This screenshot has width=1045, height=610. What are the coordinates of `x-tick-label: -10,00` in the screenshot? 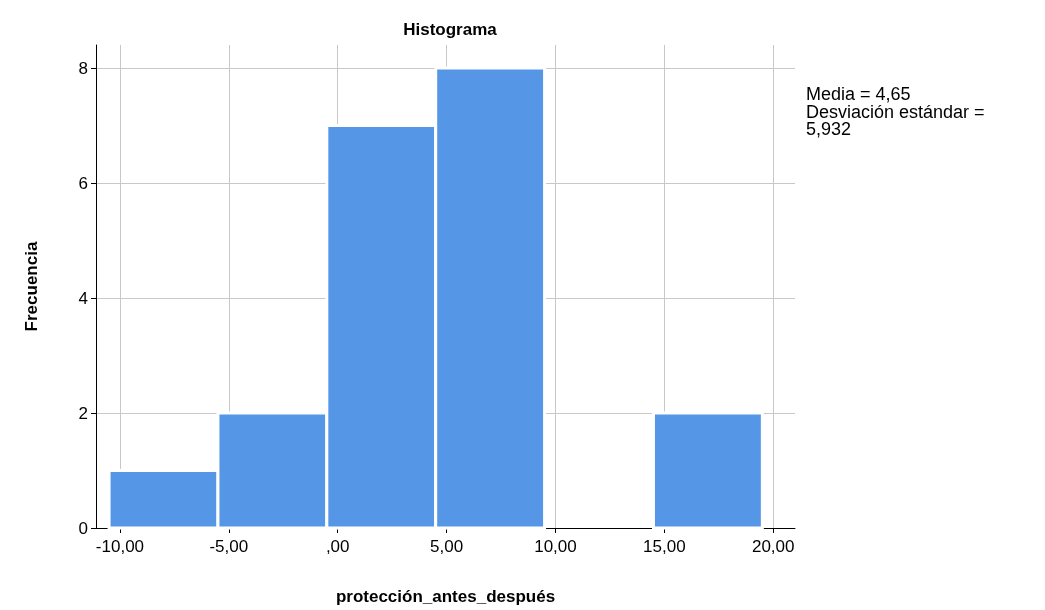 It's located at (120, 546).